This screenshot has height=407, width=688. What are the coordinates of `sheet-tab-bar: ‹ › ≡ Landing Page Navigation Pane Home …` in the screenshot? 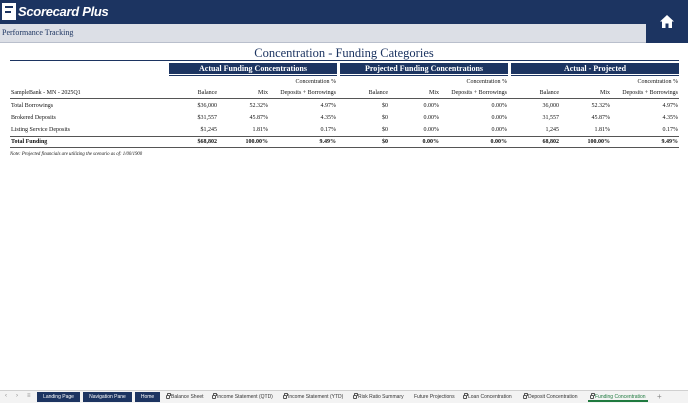 It's located at (344, 396).